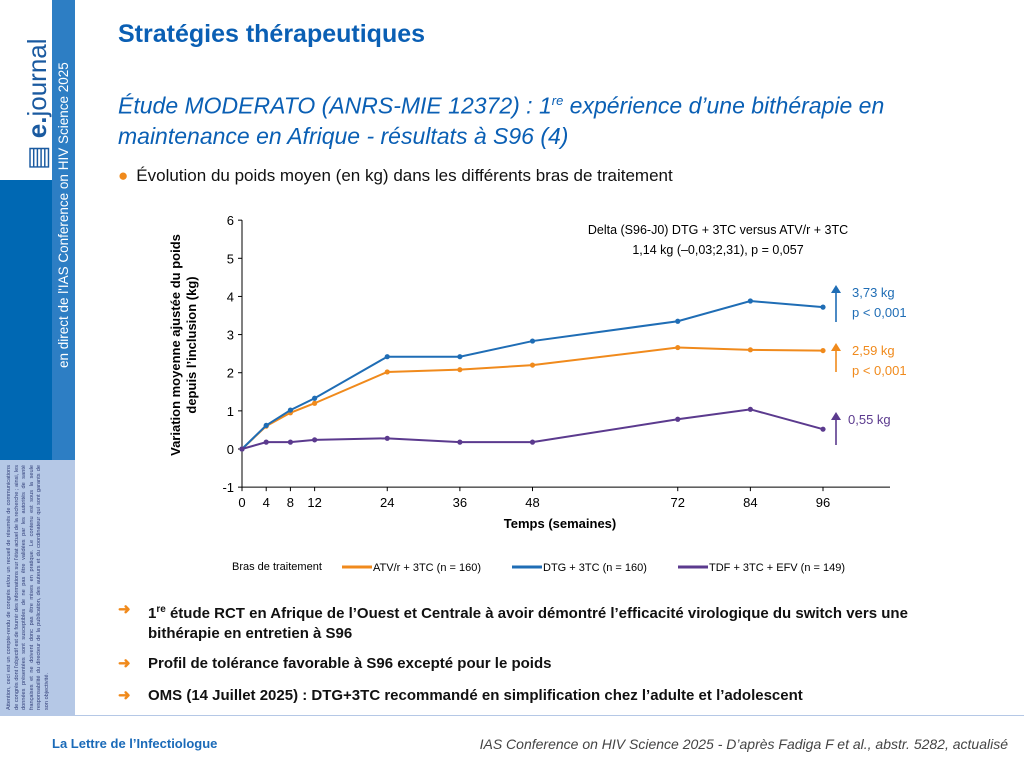 Image resolution: width=1024 pixels, height=768 pixels. What do you see at coordinates (460, 502) in the screenshot?
I see `x-tick-label: 36` at bounding box center [460, 502].